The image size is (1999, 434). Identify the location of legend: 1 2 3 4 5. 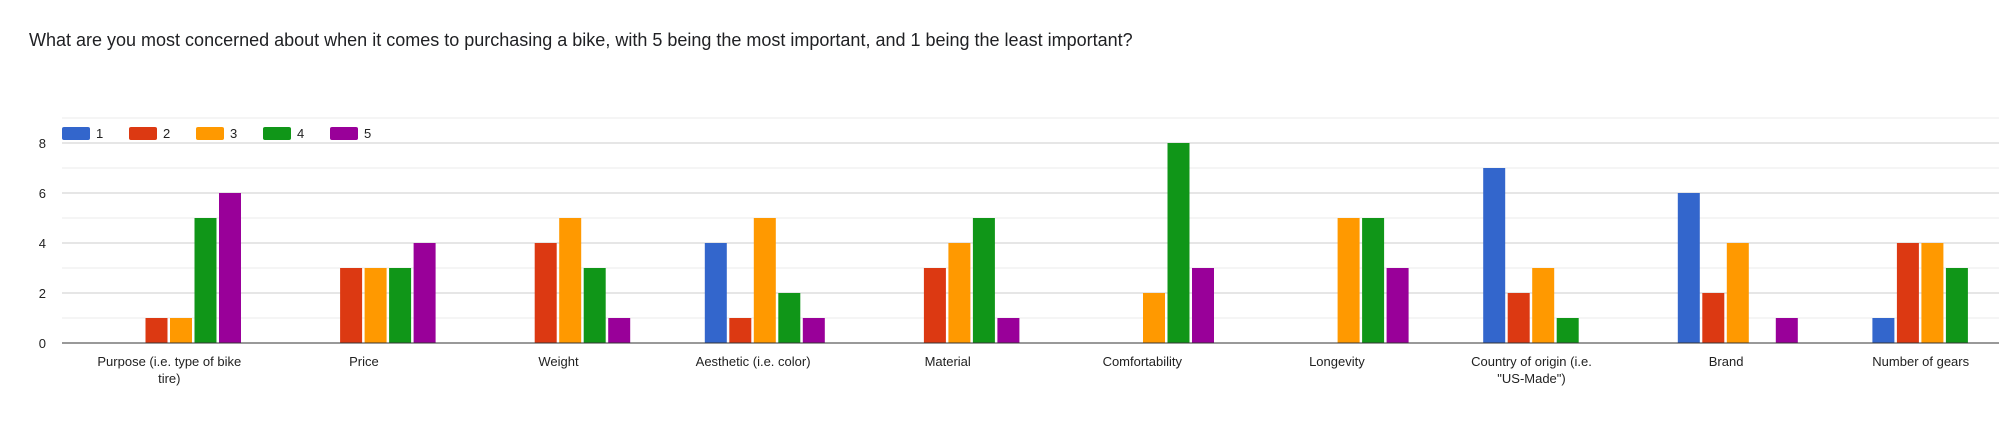
(216, 133).